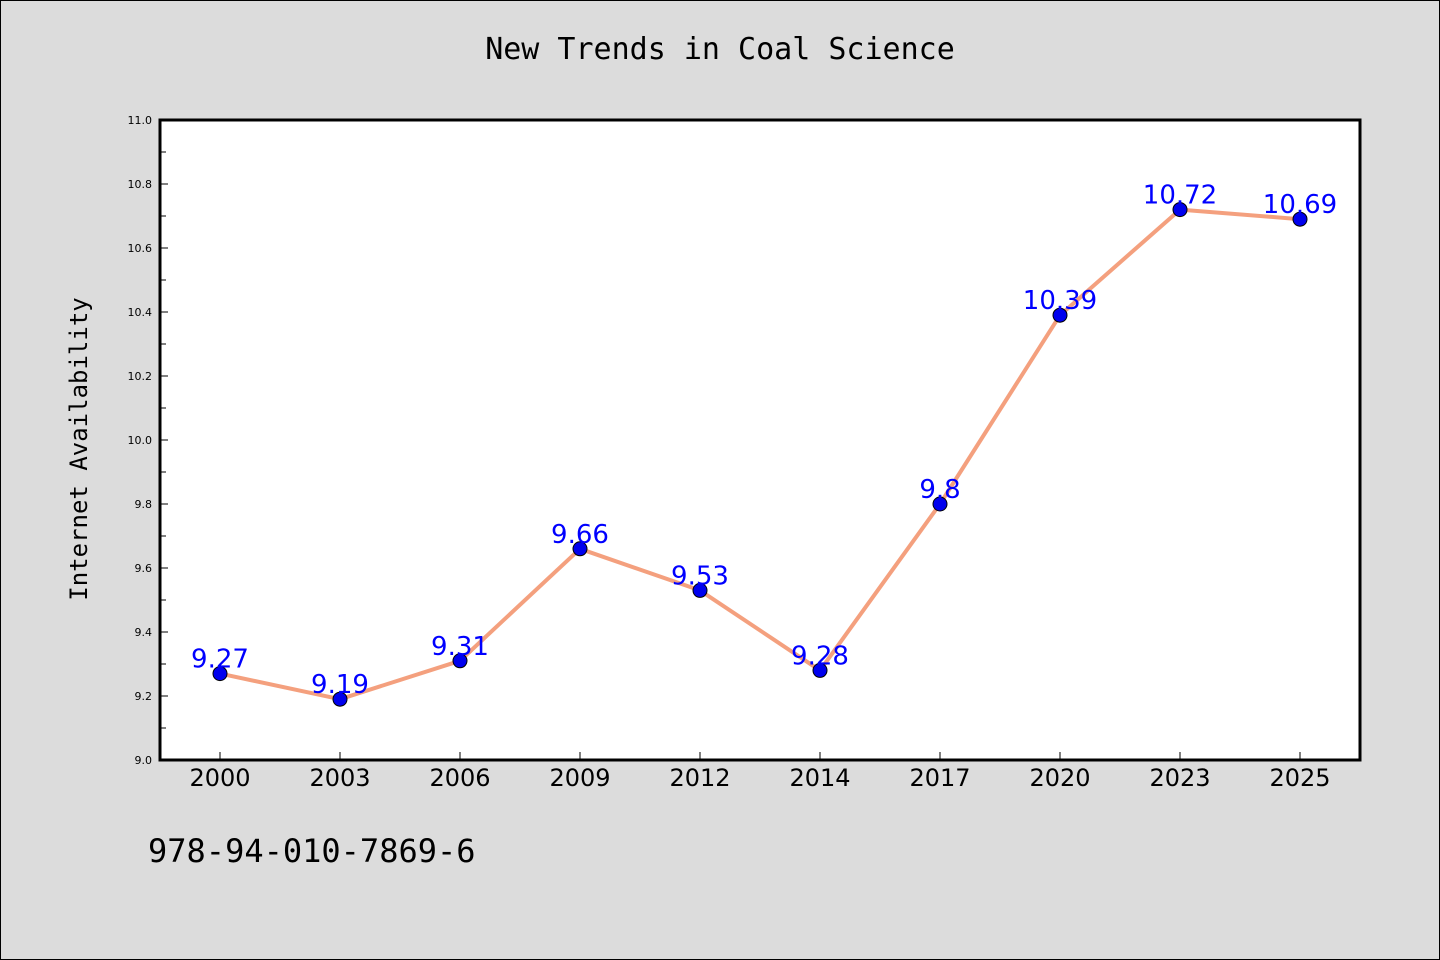 The image size is (1440, 960). What do you see at coordinates (820, 656) in the screenshot?
I see `data-label: 9.28` at bounding box center [820, 656].